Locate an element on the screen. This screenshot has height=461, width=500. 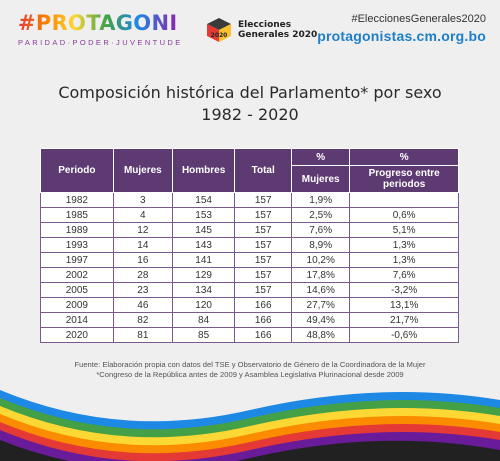
cell-mujeres: 4 is located at coordinates (142, 215).